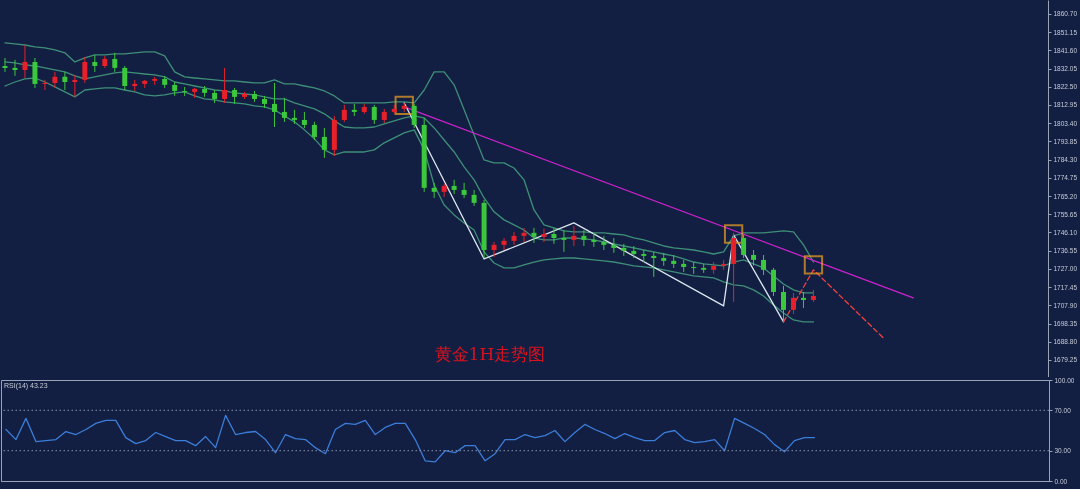  Describe the element at coordinates (410, 438) in the screenshot. I see `line-series` at that location.